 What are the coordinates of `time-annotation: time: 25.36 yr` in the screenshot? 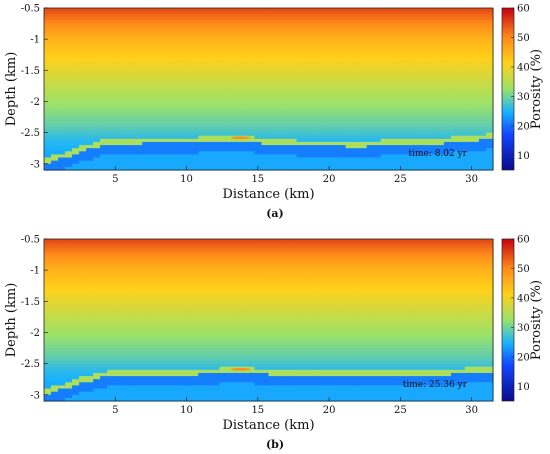 It's located at (435, 385).